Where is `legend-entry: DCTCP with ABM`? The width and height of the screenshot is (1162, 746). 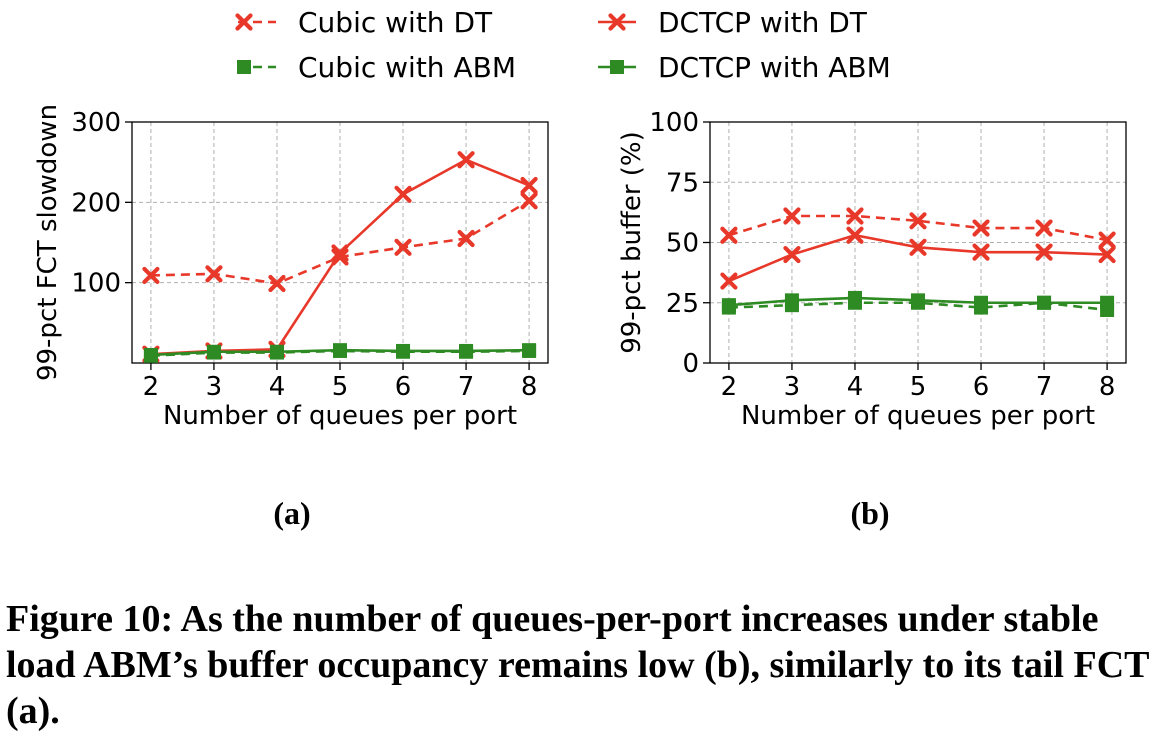 legend-entry: DCTCP with ABM is located at coordinates (744, 67).